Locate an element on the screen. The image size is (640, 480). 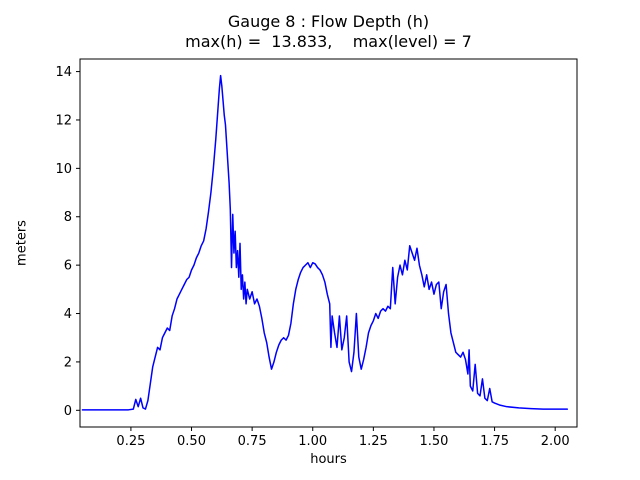
x-tick-label: 0.75 is located at coordinates (252, 441).